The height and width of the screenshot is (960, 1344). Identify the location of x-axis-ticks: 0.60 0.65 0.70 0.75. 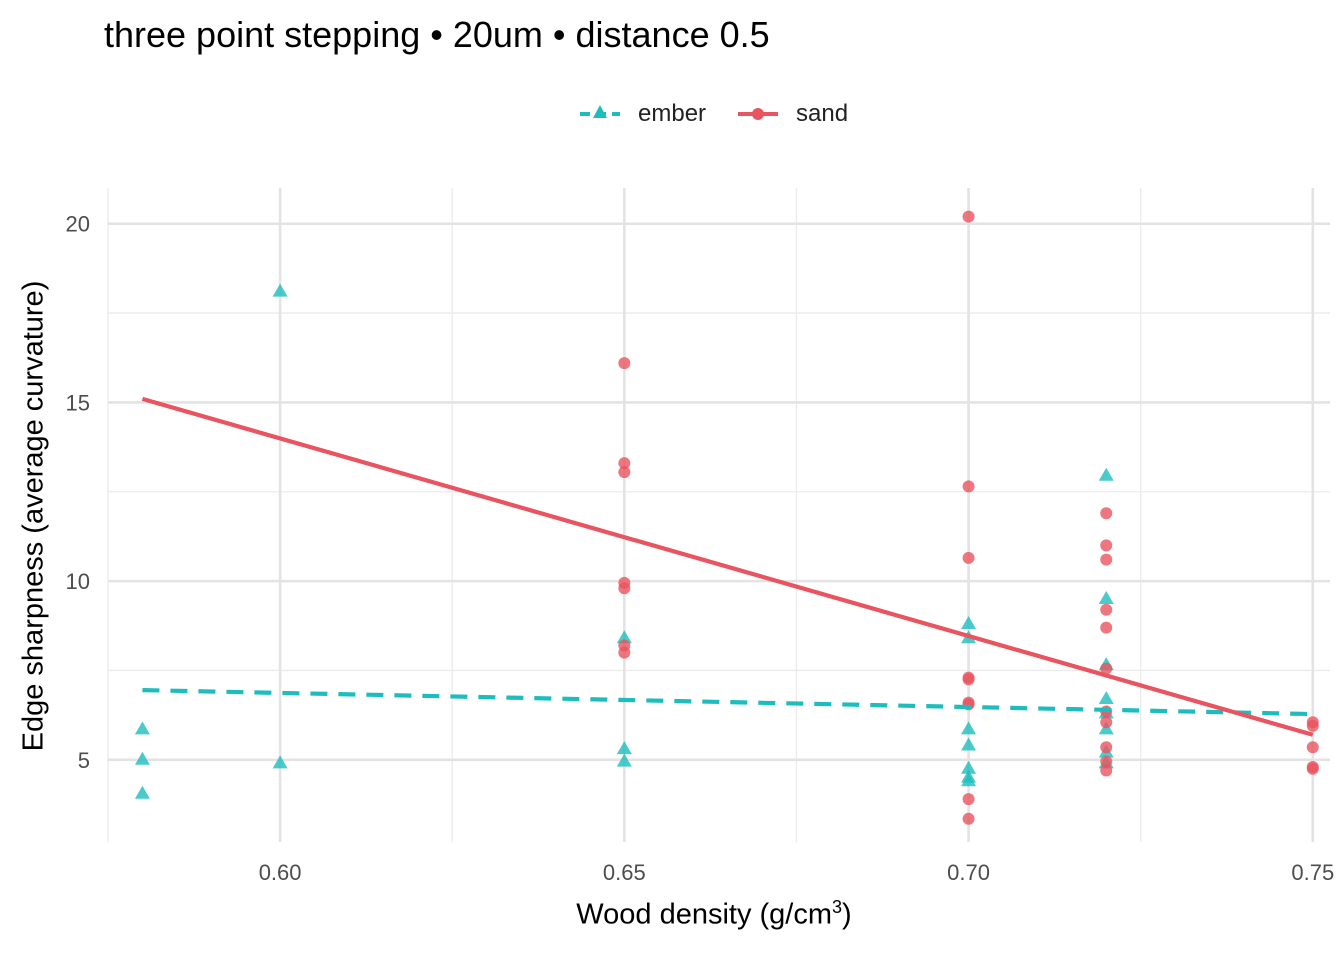
(797, 872).